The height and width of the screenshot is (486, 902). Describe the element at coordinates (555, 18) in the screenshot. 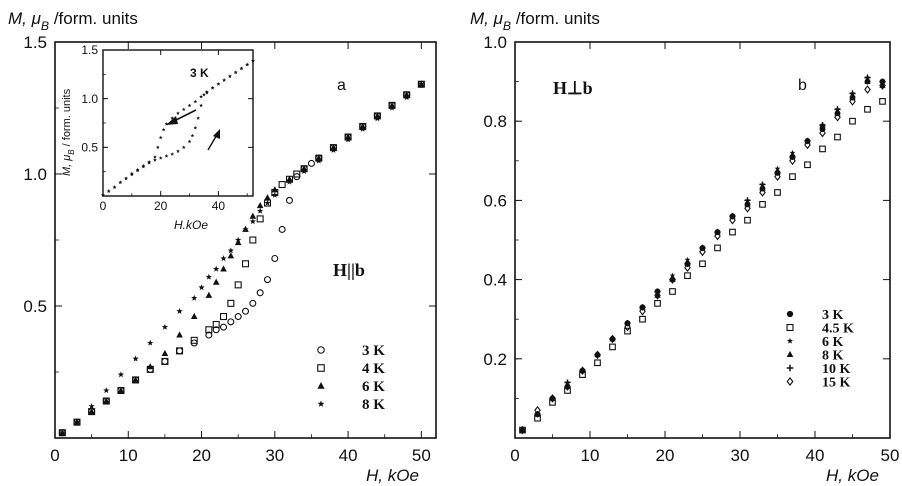

I see `panel-b-ylabel-suffix: /form. units` at that location.